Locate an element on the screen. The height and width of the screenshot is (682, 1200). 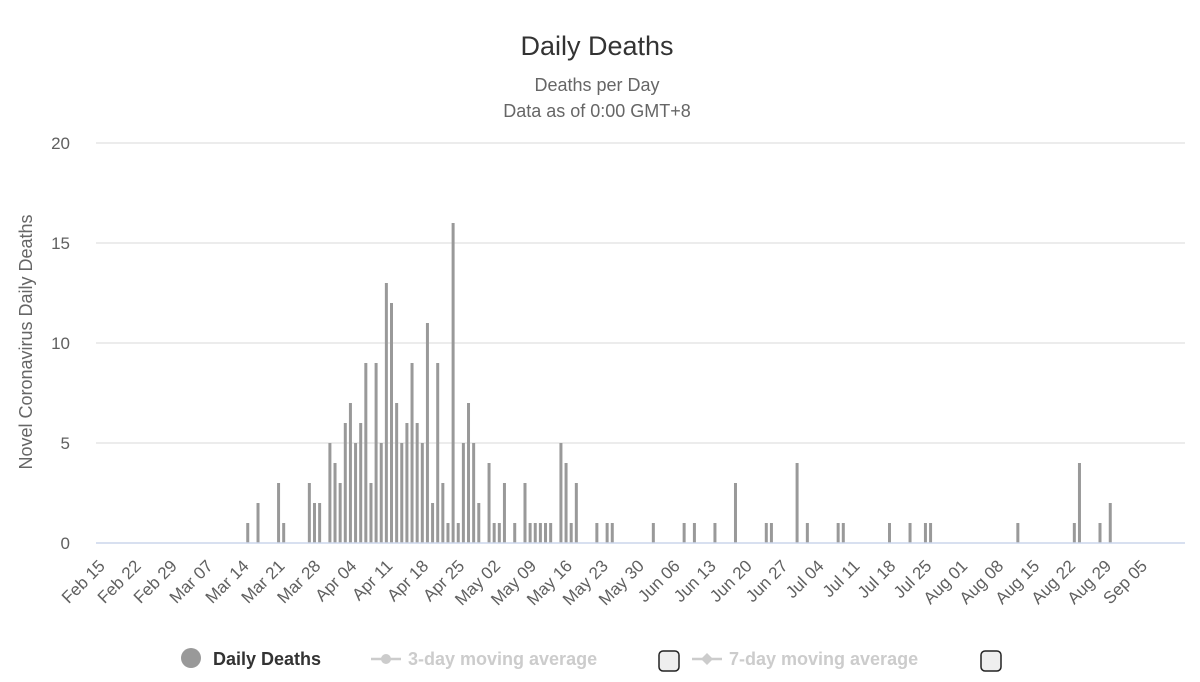
x-tick-label: Jul 04 is located at coordinates (805, 579).